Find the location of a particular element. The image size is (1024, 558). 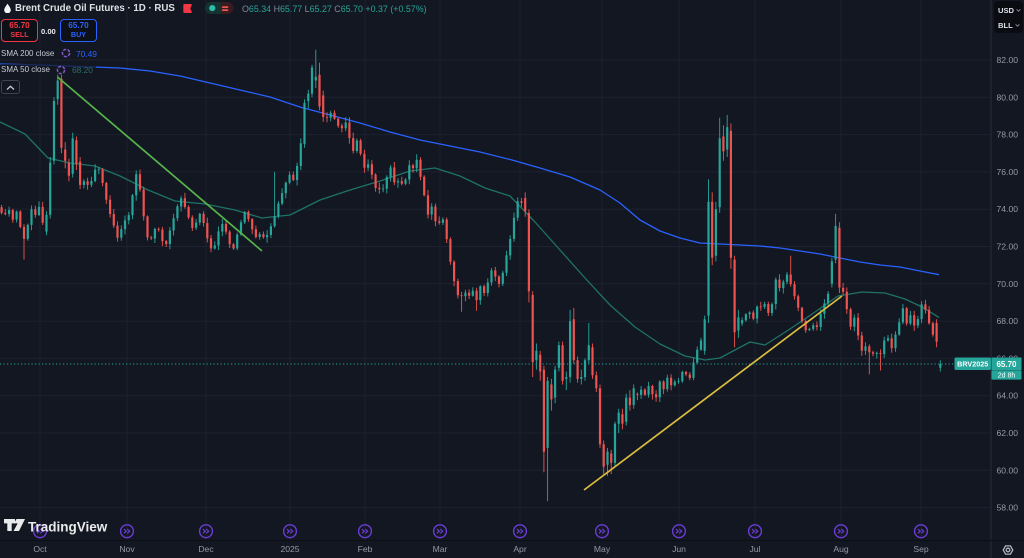

svg-text: 70.00 is located at coordinates (1008, 284).